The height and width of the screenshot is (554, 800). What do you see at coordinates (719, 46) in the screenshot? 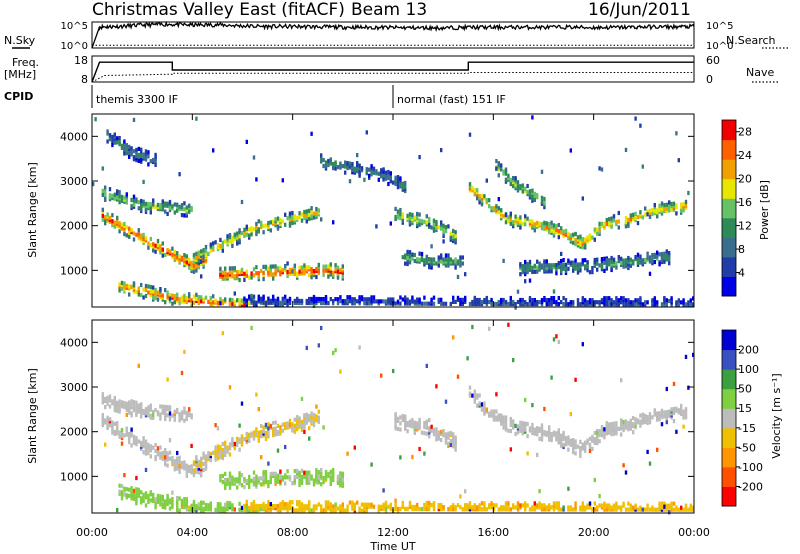
I see `noise-tick-bottom-right: 10^0` at bounding box center [719, 46].